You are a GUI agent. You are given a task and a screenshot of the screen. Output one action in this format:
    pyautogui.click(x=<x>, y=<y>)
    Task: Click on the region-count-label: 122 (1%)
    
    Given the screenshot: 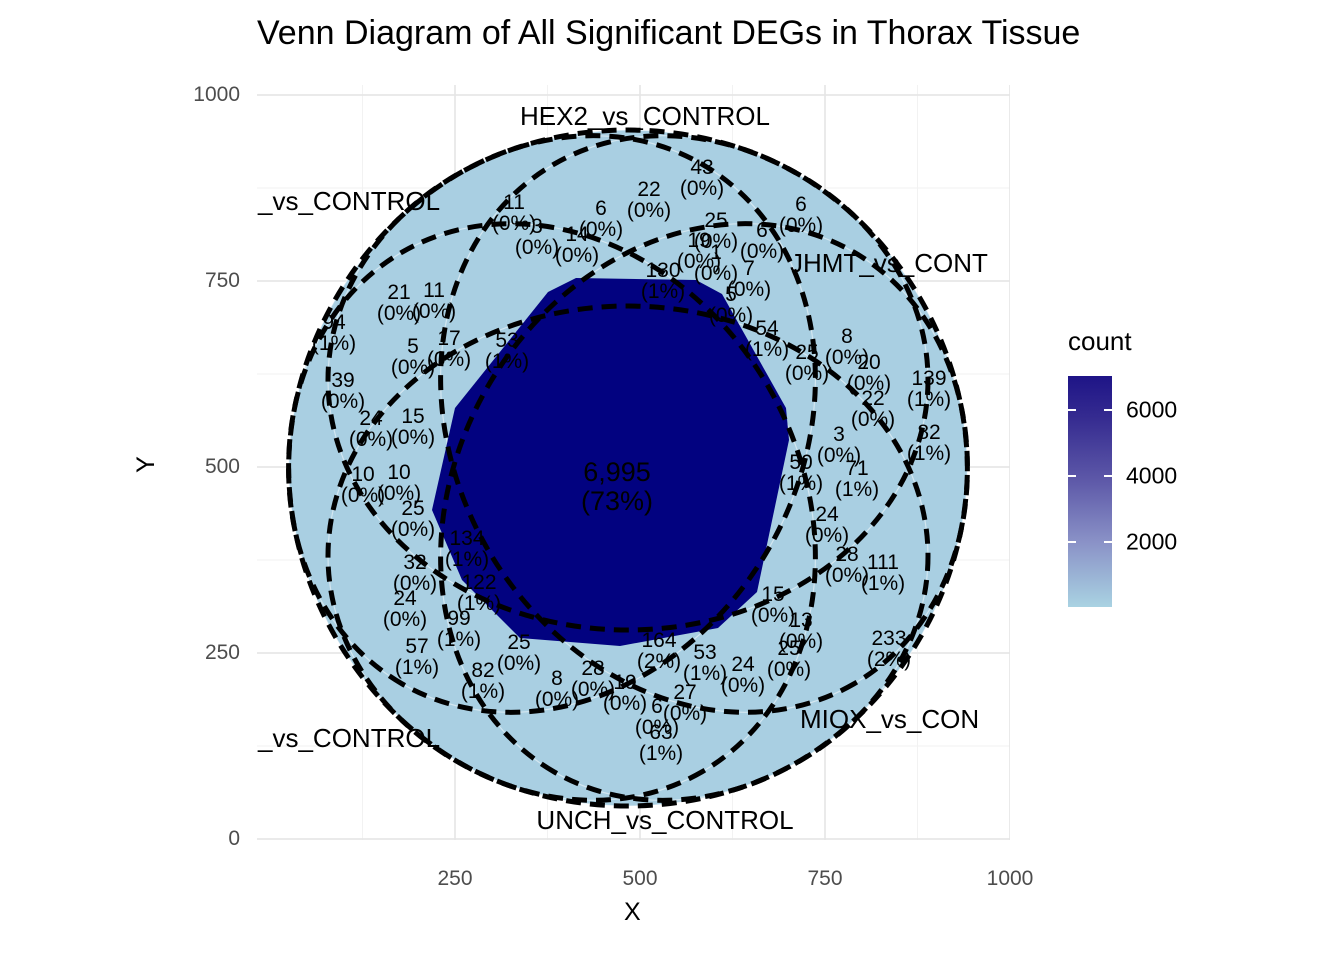 What is the action you would take?
    pyautogui.click(x=479, y=593)
    